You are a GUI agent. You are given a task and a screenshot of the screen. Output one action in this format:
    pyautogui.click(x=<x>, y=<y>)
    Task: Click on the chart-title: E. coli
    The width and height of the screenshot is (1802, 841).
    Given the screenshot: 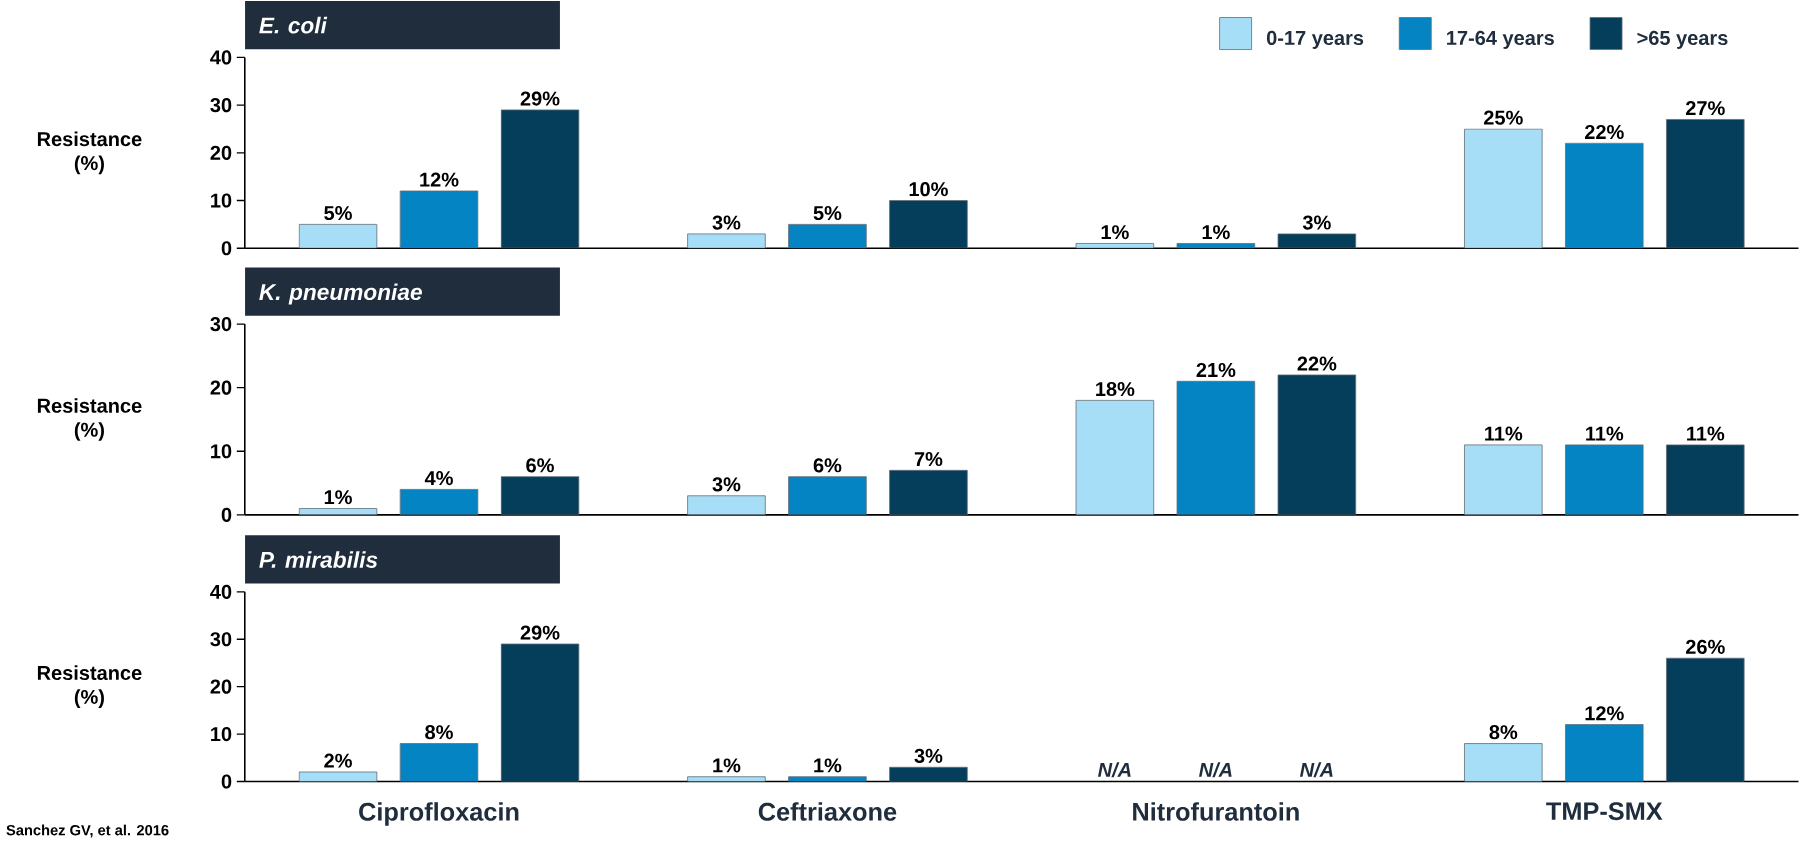 What is the action you would take?
    pyautogui.click(x=293, y=25)
    